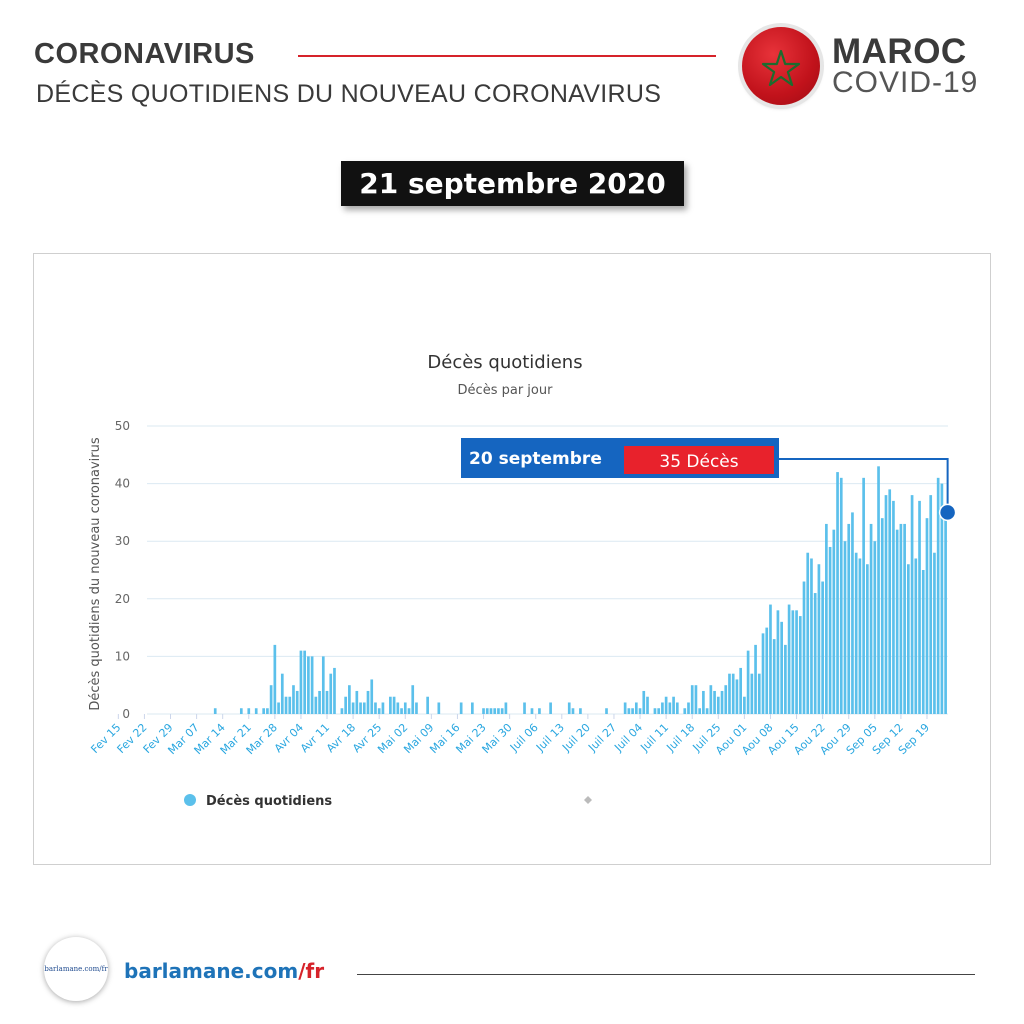  What do you see at coordinates (588, 800) in the screenshot?
I see `legend-nav-icon` at bounding box center [588, 800].